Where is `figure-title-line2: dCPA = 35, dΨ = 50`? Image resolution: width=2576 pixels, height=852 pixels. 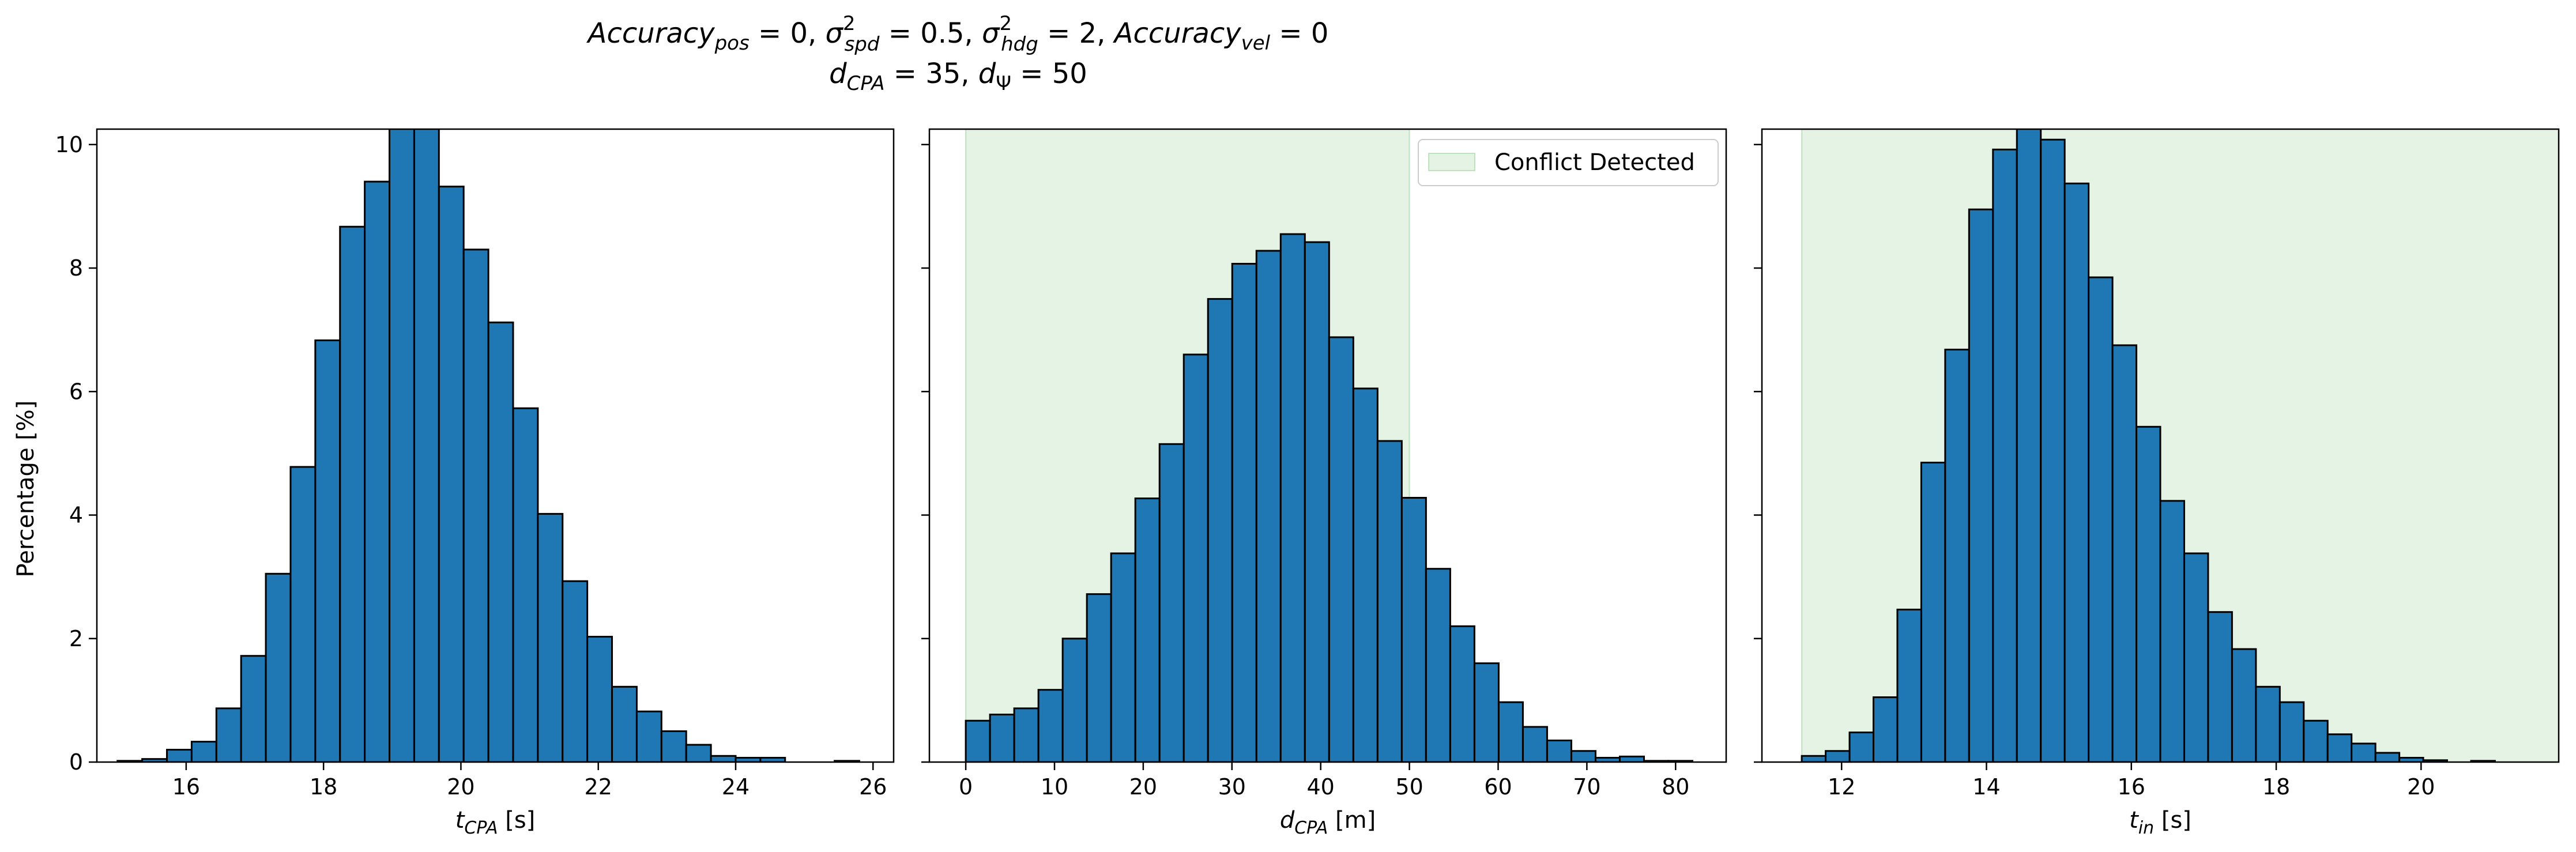
figure-title-line2: dCPA = 35, dΨ = 50 is located at coordinates (958, 76).